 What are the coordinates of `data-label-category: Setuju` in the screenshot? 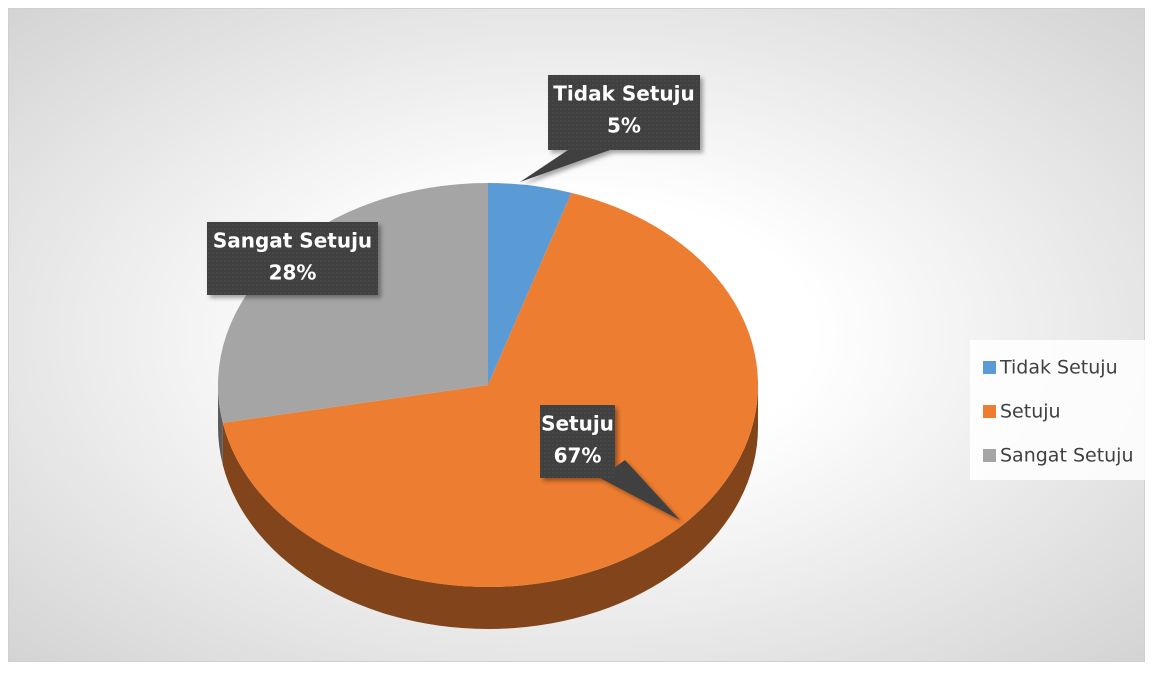 It's located at (577, 424).